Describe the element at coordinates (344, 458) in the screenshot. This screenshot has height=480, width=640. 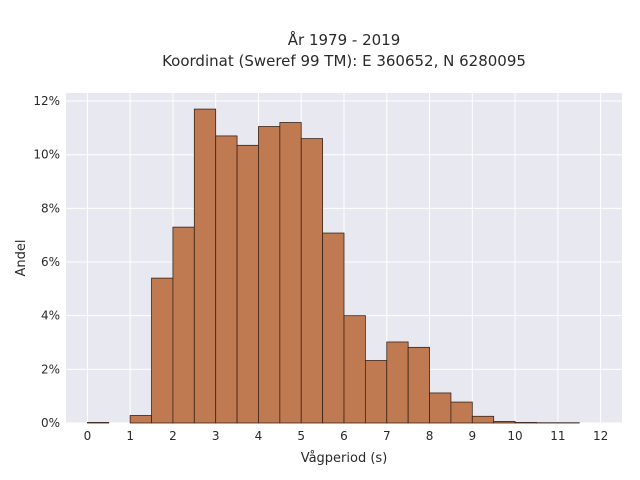
I see `x-axis-label: Vågperiod (s)` at that location.